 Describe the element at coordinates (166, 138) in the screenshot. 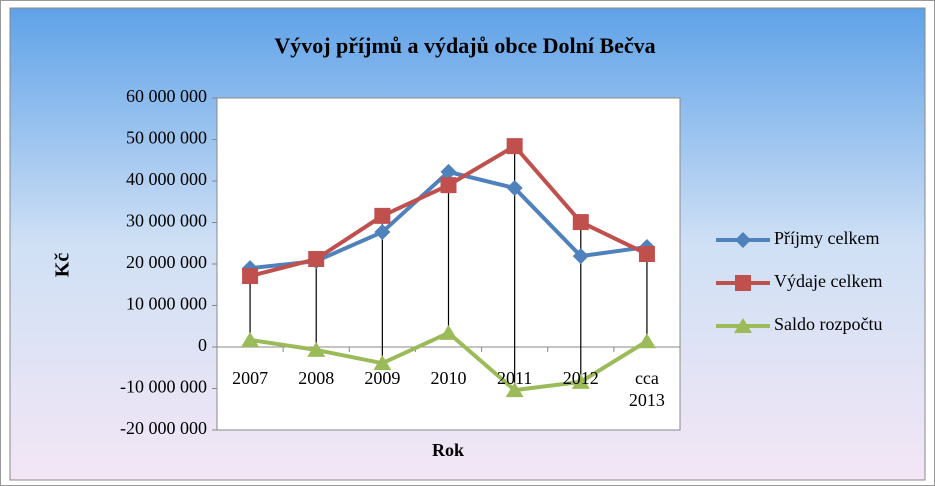

I see `y-tick-label: 50 000 000` at that location.